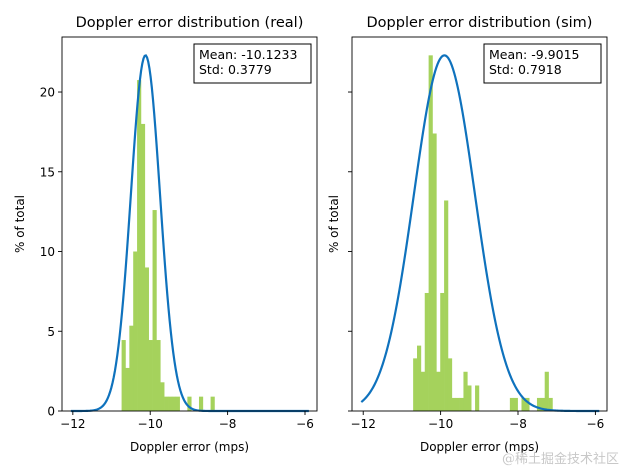 The height and width of the screenshot is (469, 625). Describe the element at coordinates (51, 412) in the screenshot. I see `y-tick-label: 0` at that location.